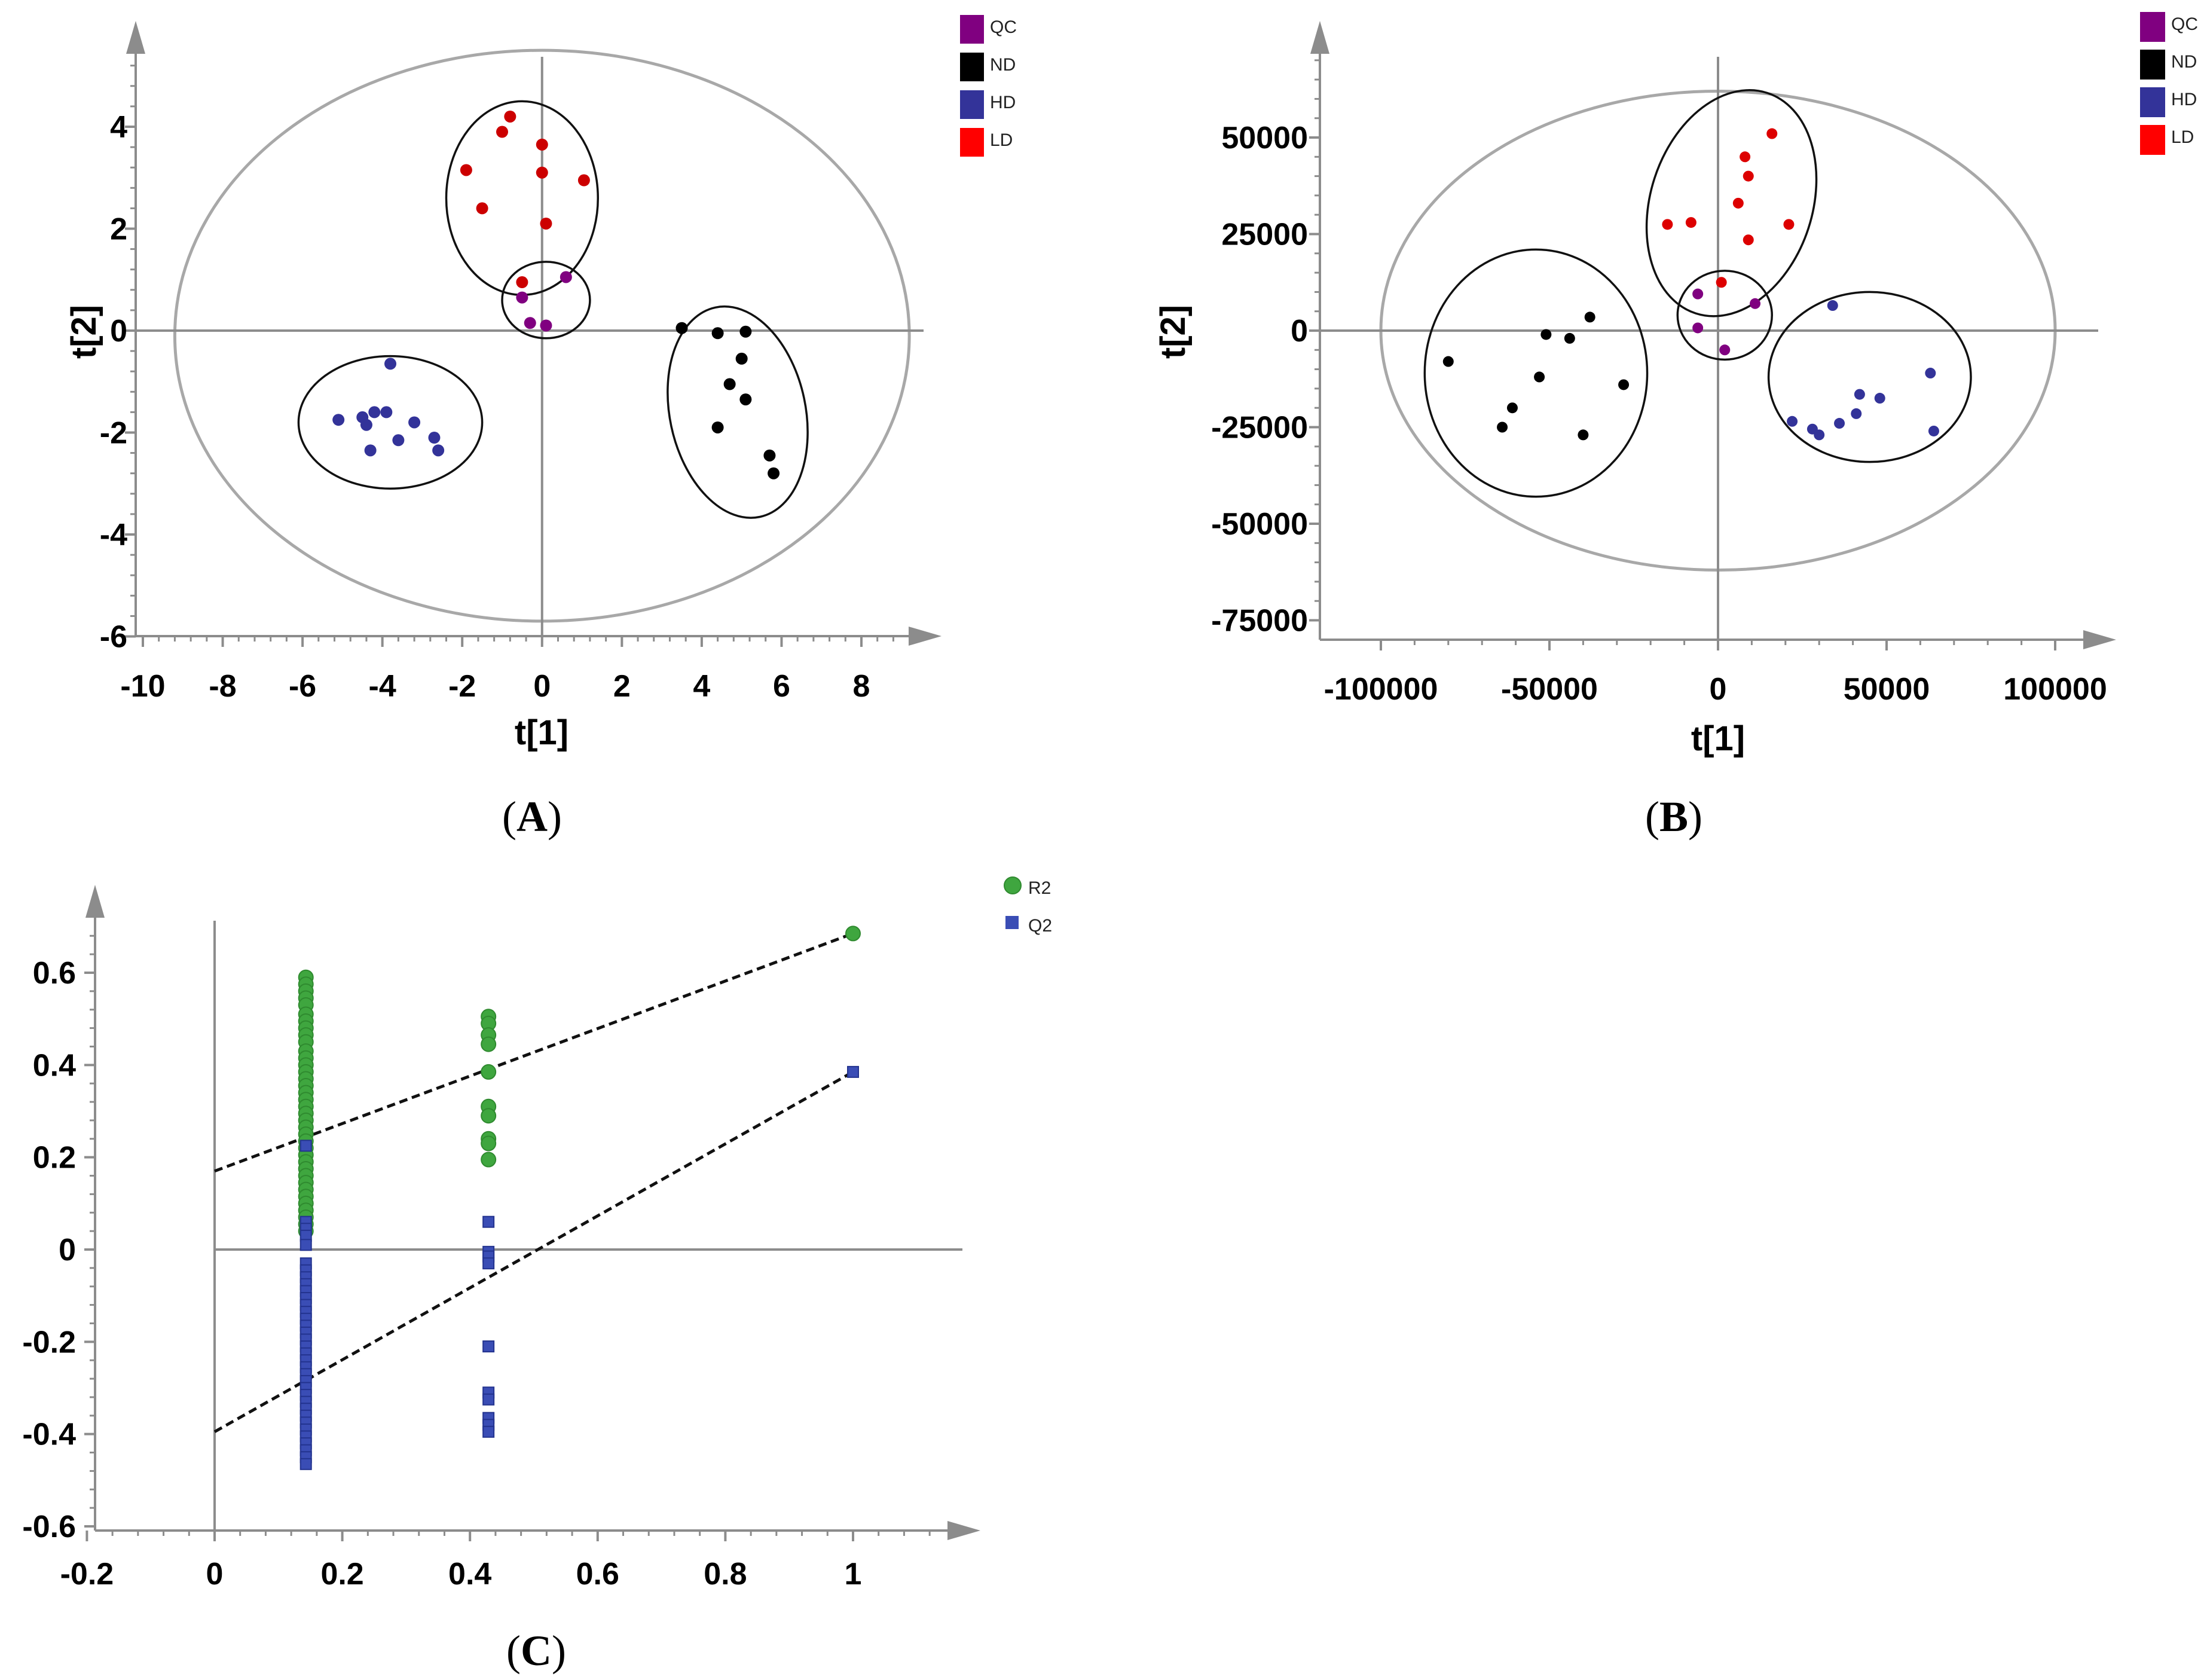 This screenshot has height=1680, width=2207. Describe the element at coordinates (963, 1530) in the screenshot. I see `panel-c-x-axis-arrow` at that location.